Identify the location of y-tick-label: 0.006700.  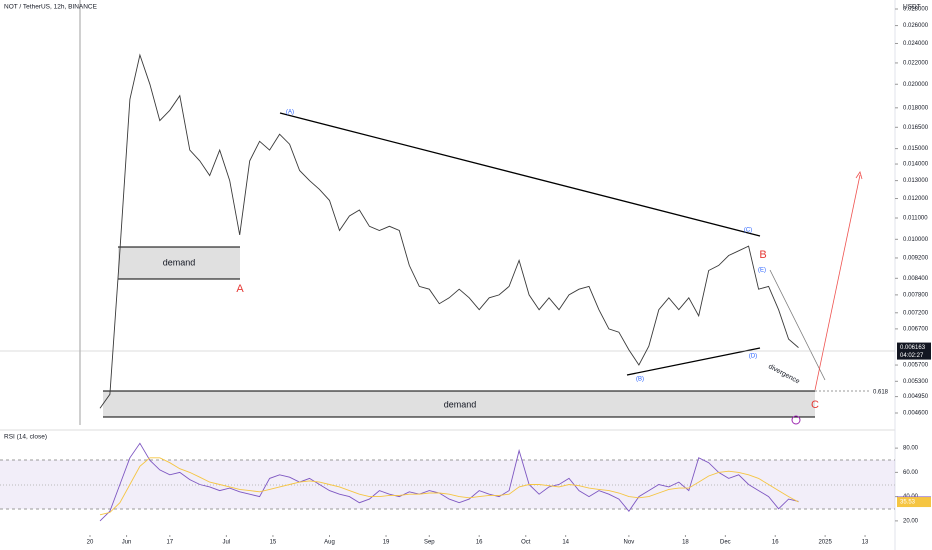
(916, 329).